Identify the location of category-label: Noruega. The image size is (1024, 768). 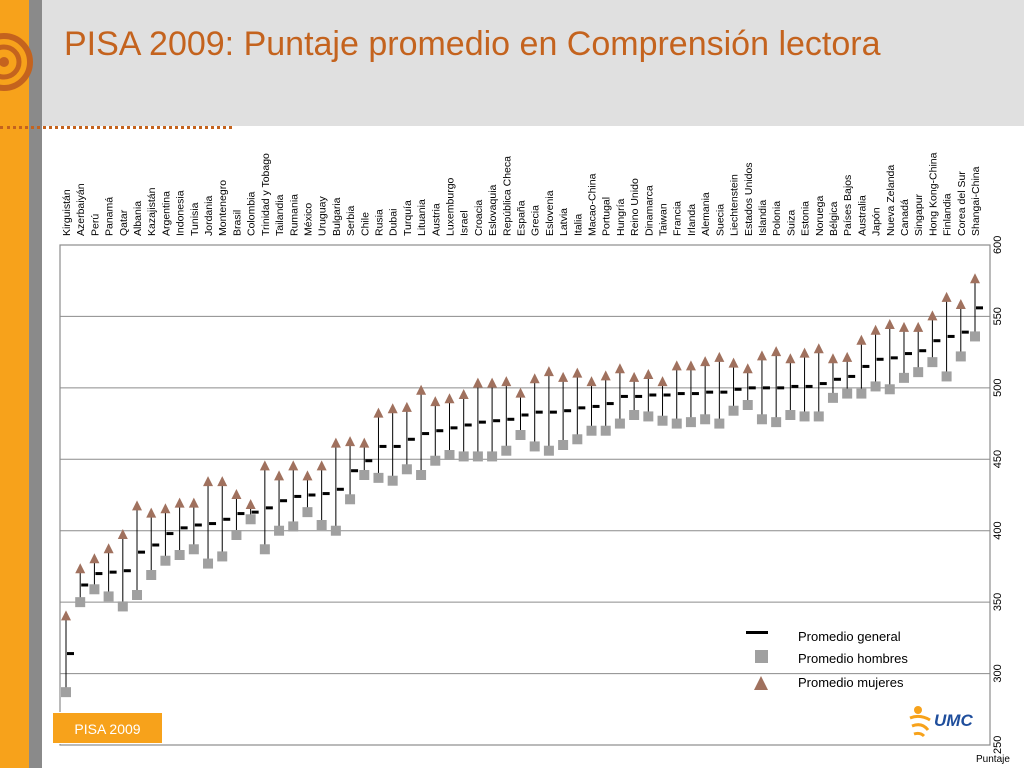
(820, 216).